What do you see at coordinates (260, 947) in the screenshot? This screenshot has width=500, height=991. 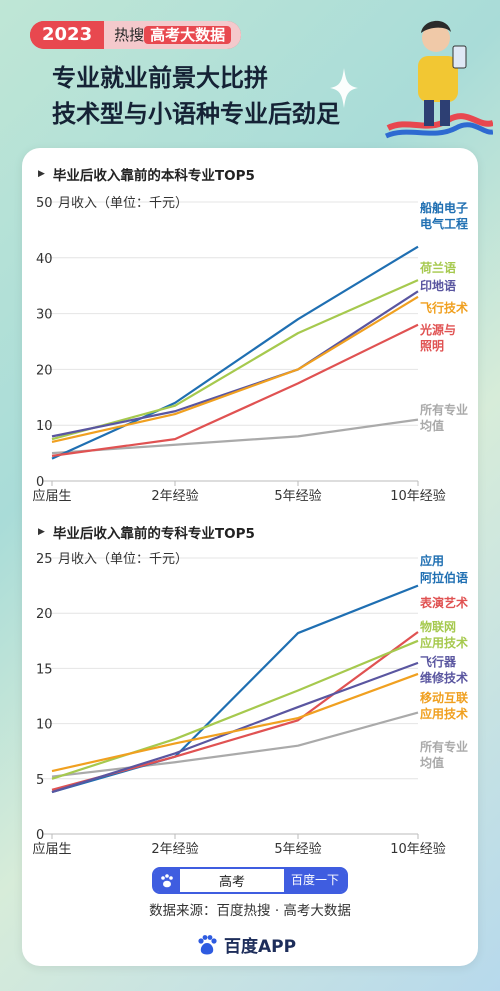 I see `app-name: 百度APP` at bounding box center [260, 947].